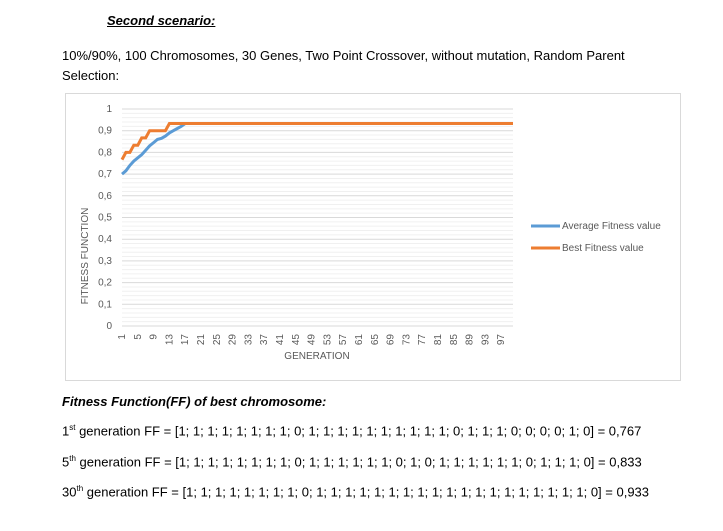 The height and width of the screenshot is (531, 723). Describe the element at coordinates (109, 109) in the screenshot. I see `y-tick-label: 1` at that location.